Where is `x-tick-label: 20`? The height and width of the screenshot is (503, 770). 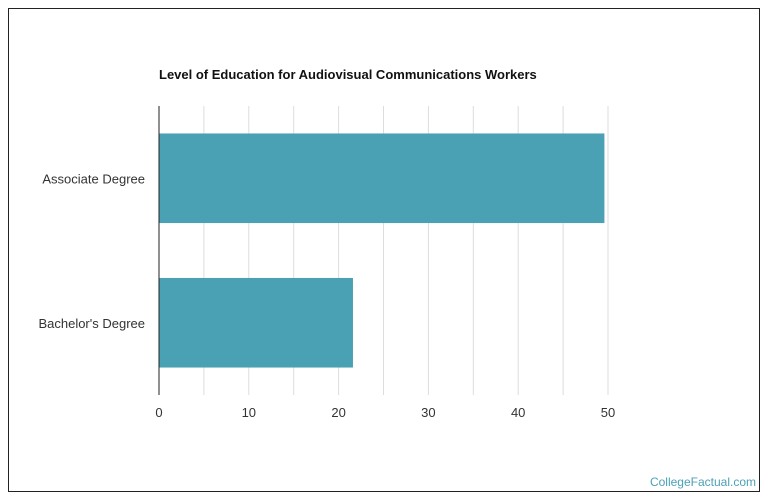
x-tick-label: 20 is located at coordinates (338, 412).